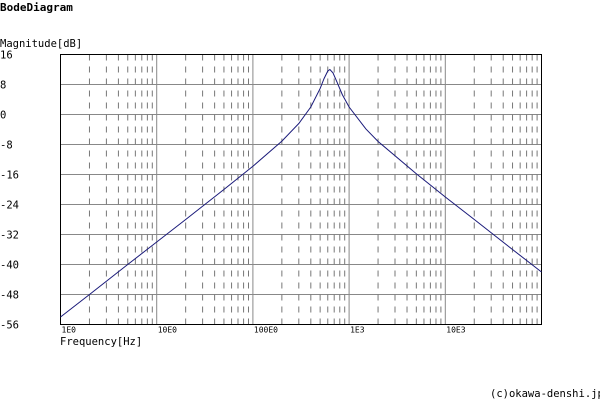 The image size is (600, 400). What do you see at coordinates (6, 56) in the screenshot?
I see `y-tick-label: 16` at bounding box center [6, 56].